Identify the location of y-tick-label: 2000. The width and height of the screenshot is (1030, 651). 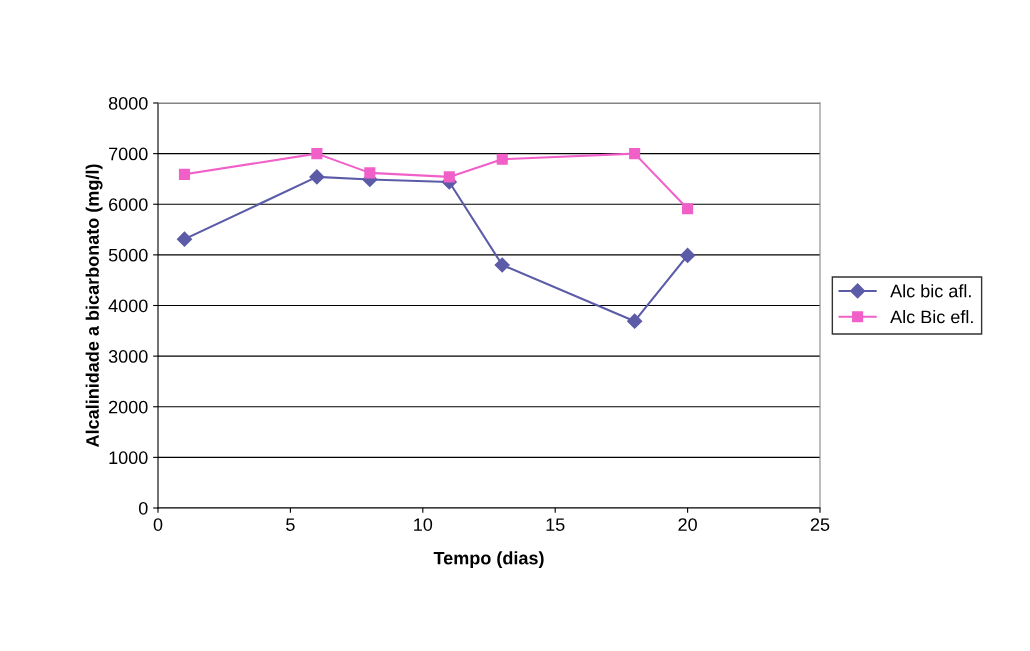
(128, 407).